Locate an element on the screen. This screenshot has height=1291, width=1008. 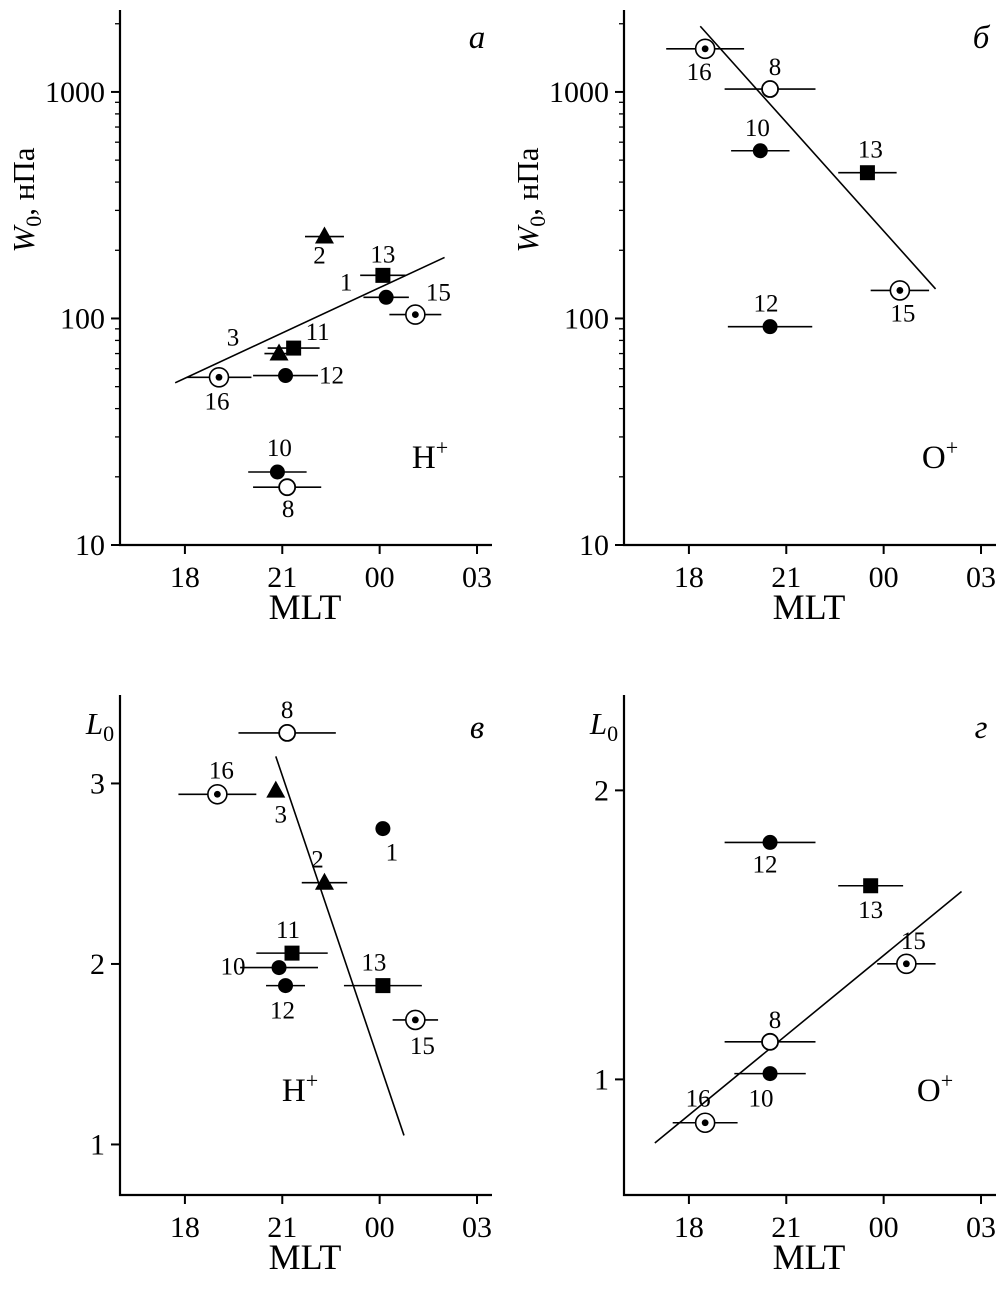
panel-letter: б is located at coordinates (982, 38).